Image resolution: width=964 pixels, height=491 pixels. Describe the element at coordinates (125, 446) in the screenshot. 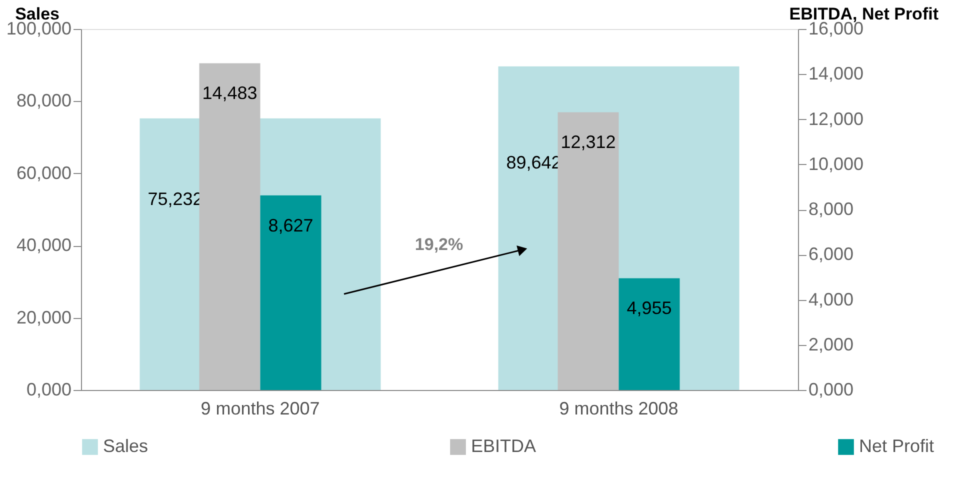

I see `legend-label: Sales` at that location.